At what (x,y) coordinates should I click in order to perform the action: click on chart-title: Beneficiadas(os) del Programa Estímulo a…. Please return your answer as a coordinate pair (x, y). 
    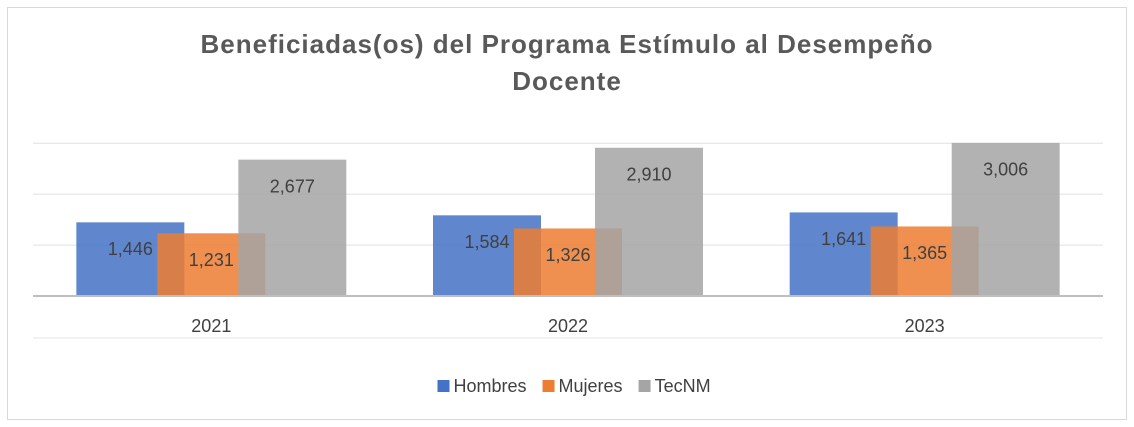
    Looking at the image, I should click on (567, 62).